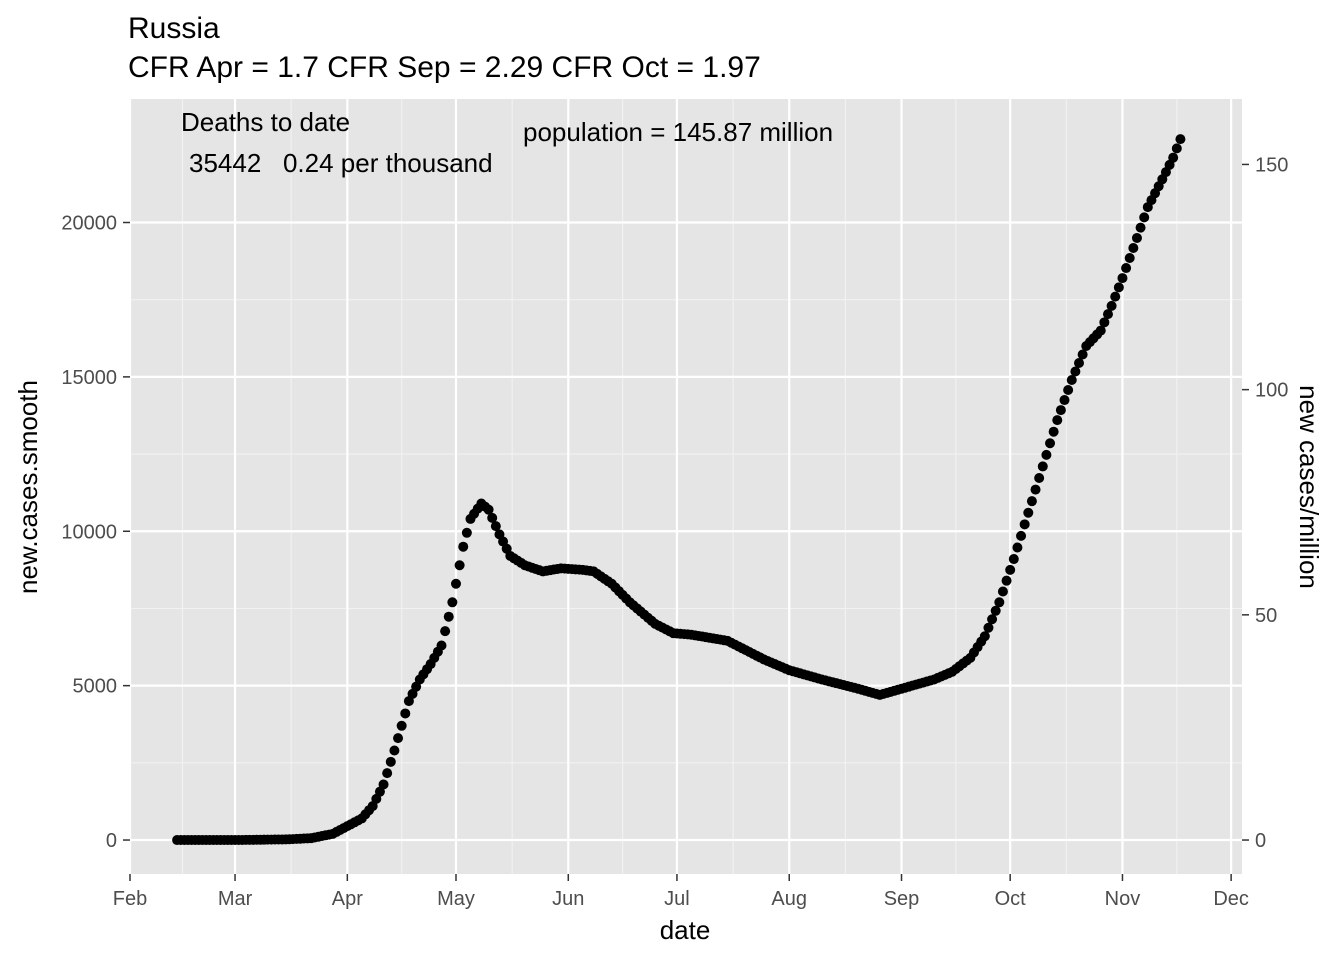 This screenshot has height=960, width=1344. I want to click on population-label: population = 145.87 million, so click(678, 132).